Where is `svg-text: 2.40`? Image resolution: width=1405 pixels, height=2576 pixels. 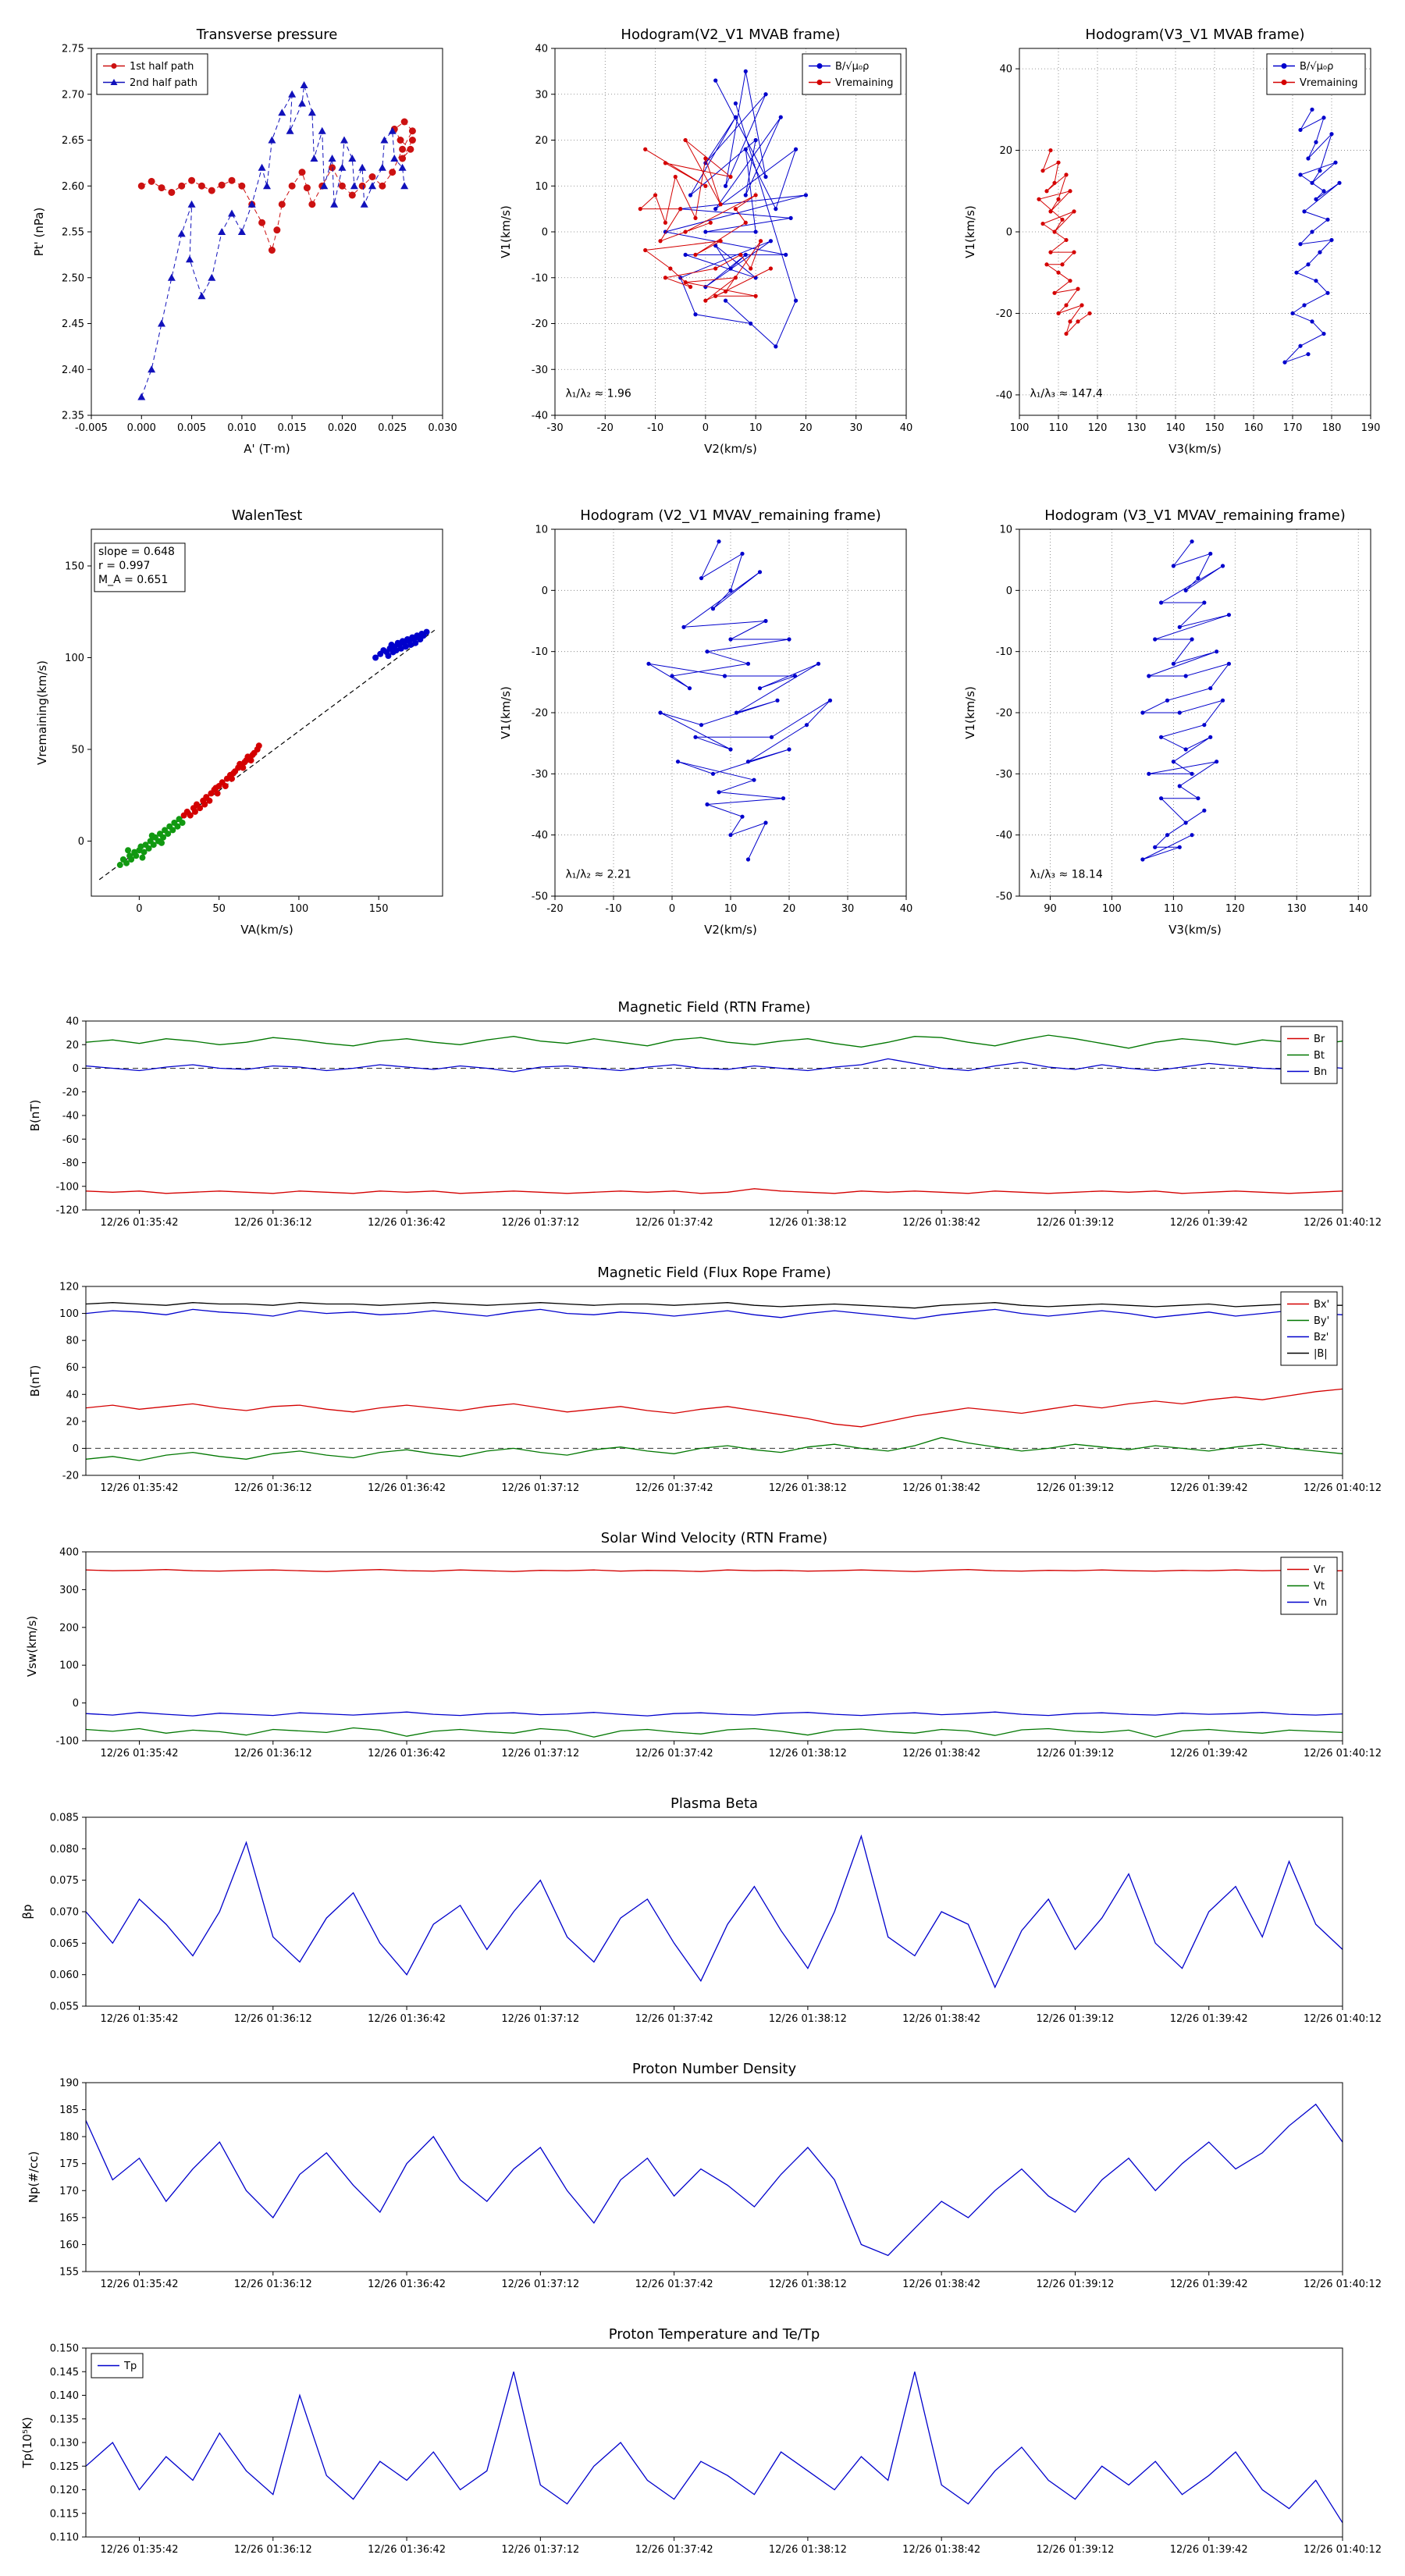 svg-text: 2.40 is located at coordinates (73, 370).